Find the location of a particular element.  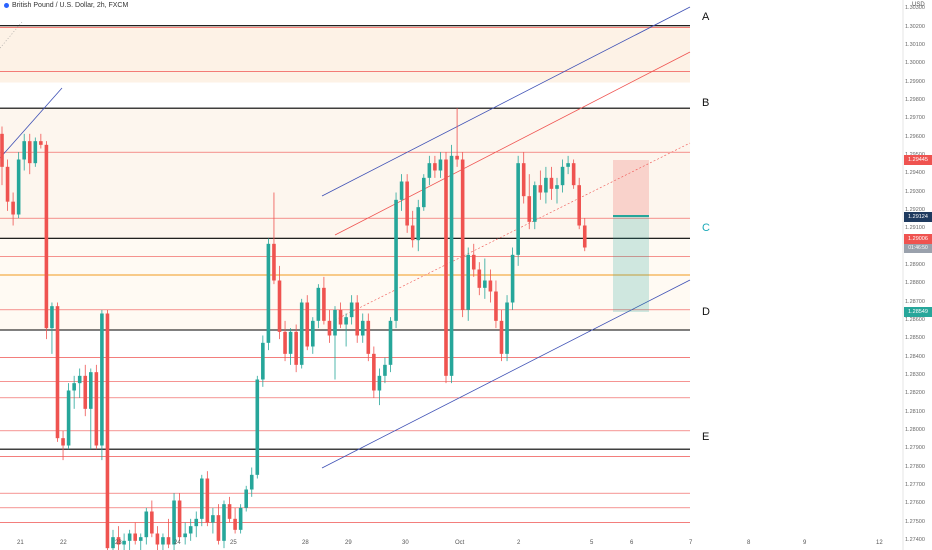

time-tick-label: 22 is located at coordinates (63, 543).